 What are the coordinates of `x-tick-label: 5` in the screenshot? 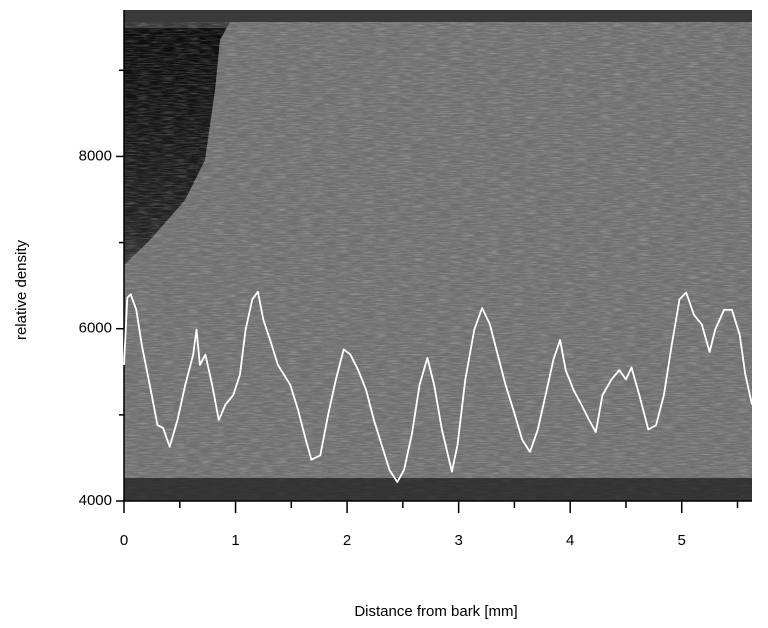 It's located at (682, 540).